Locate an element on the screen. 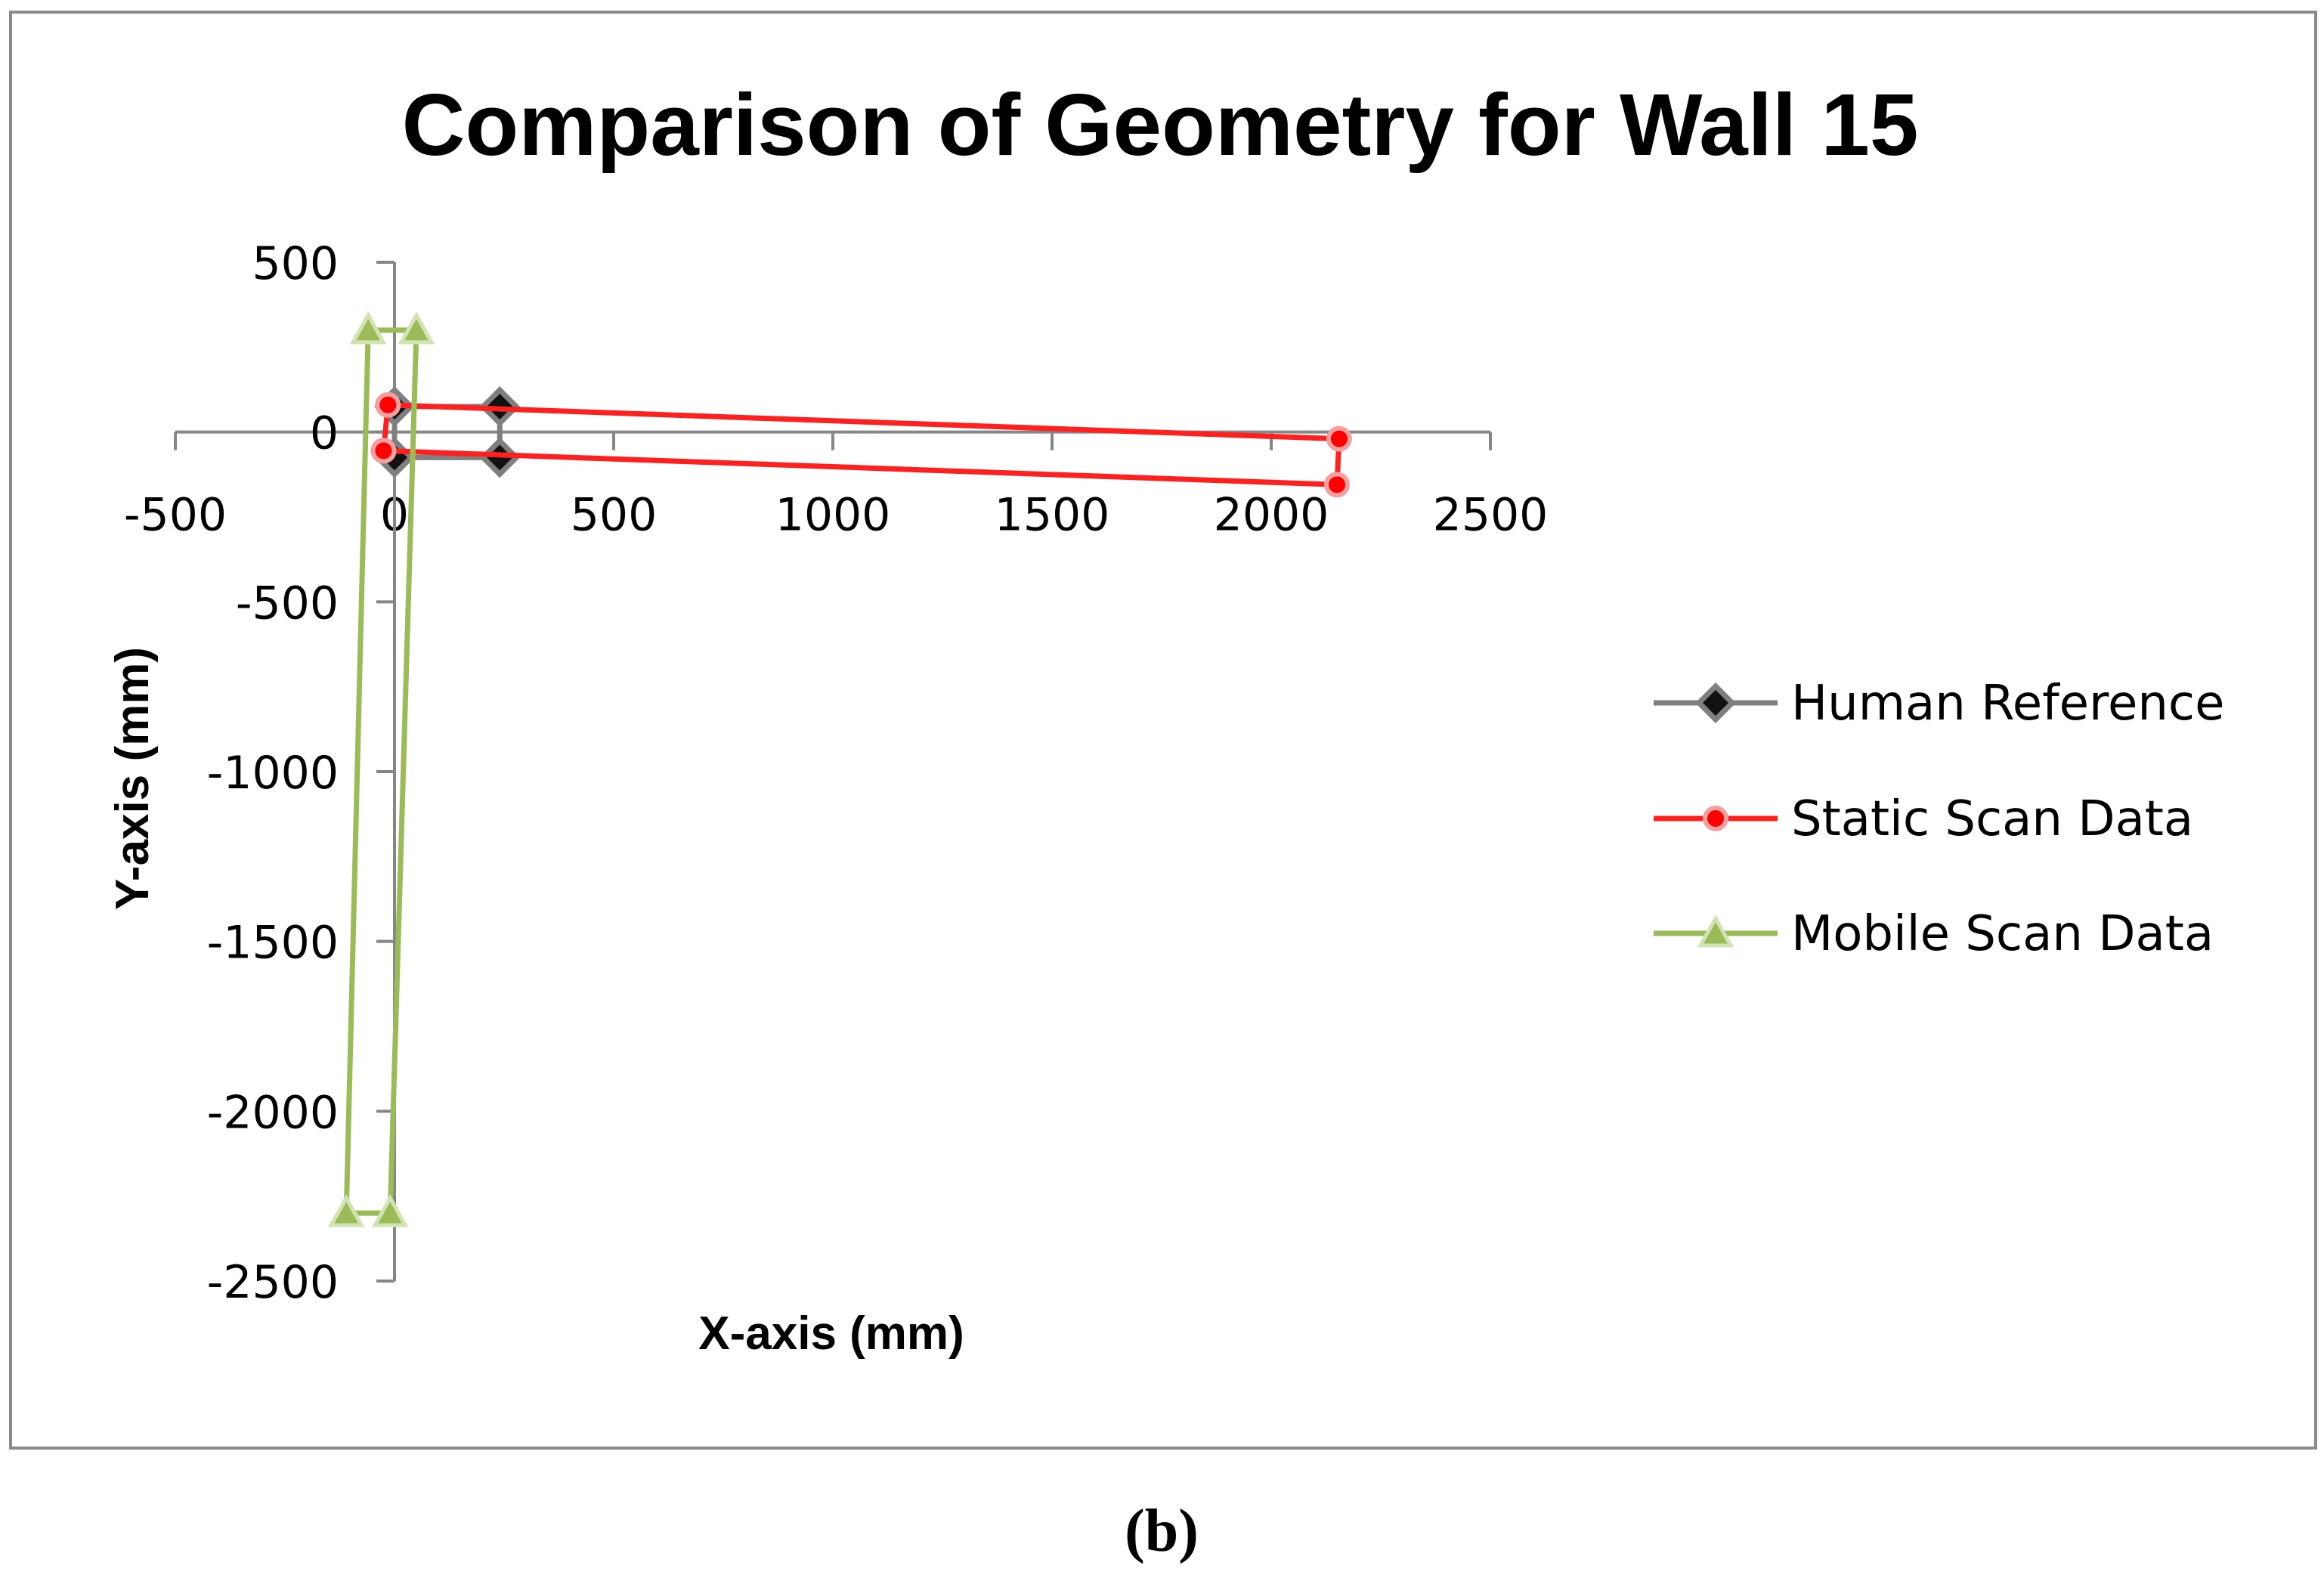 The width and height of the screenshot is (2324, 1572). legend-entry: Mobile Scan Data is located at coordinates (1934, 934).